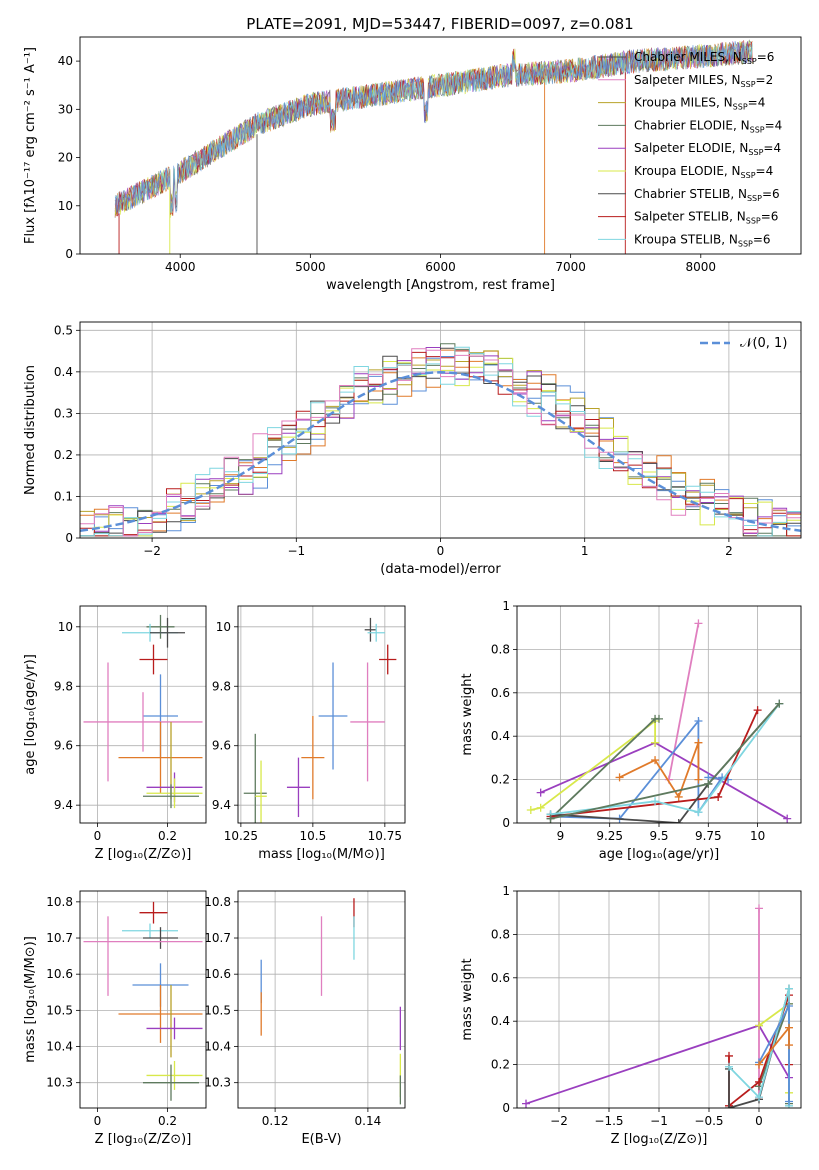 This screenshot has height=1170, width=819. Describe the element at coordinates (570, 267) in the screenshot. I see `x-tick-label: 7000` at that location.